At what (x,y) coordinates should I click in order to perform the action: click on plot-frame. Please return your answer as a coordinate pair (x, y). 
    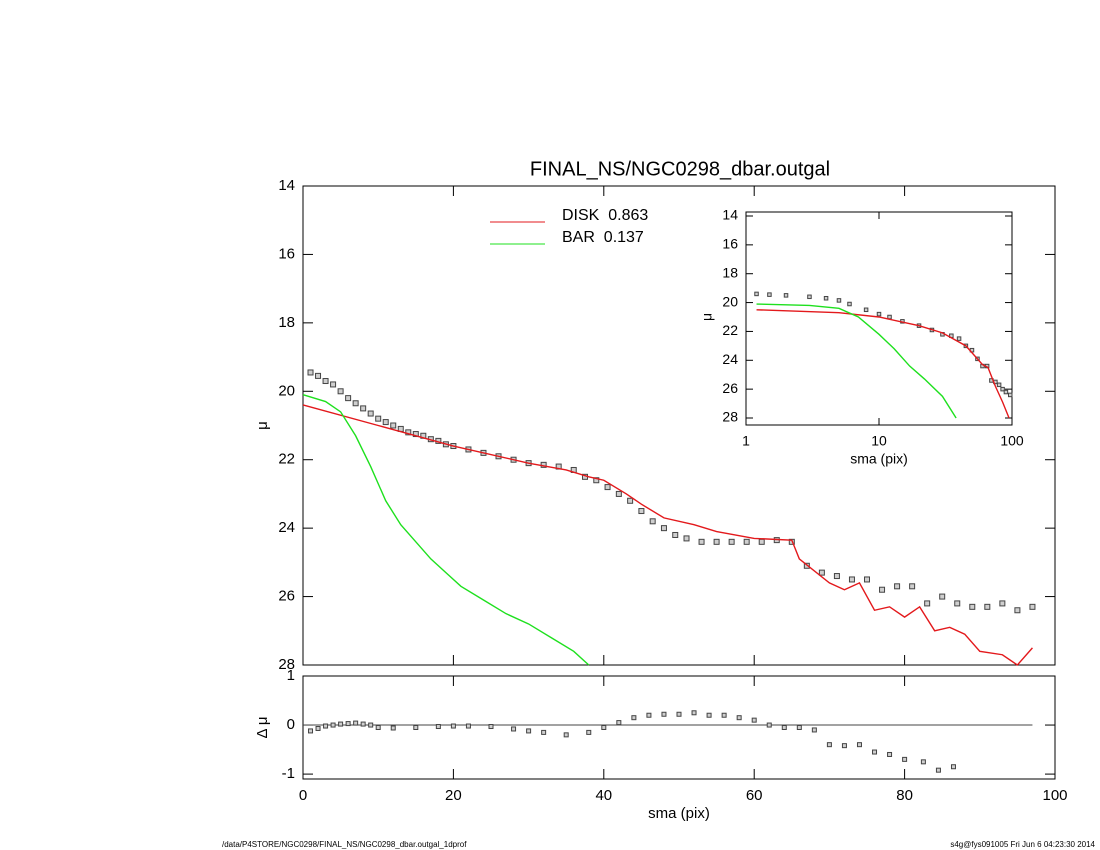
    Looking at the image, I should click on (879, 318).